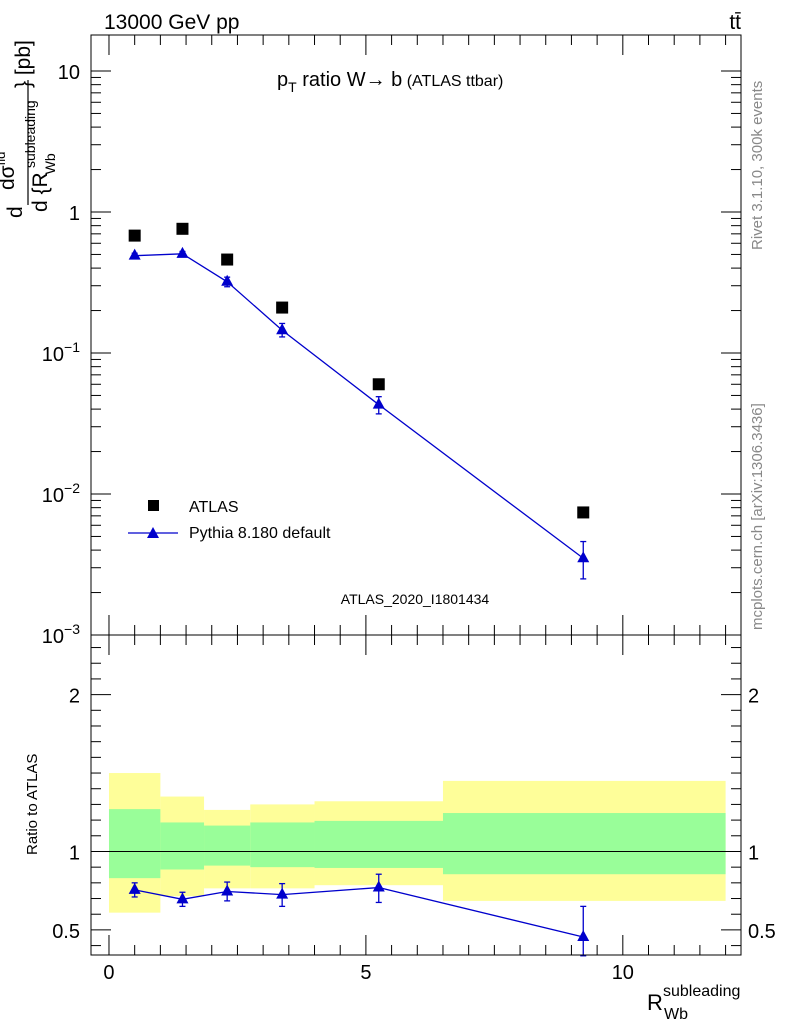 This screenshot has height=1024, width=786. I want to click on xlabel: R Wb subleading, so click(693, 1003).